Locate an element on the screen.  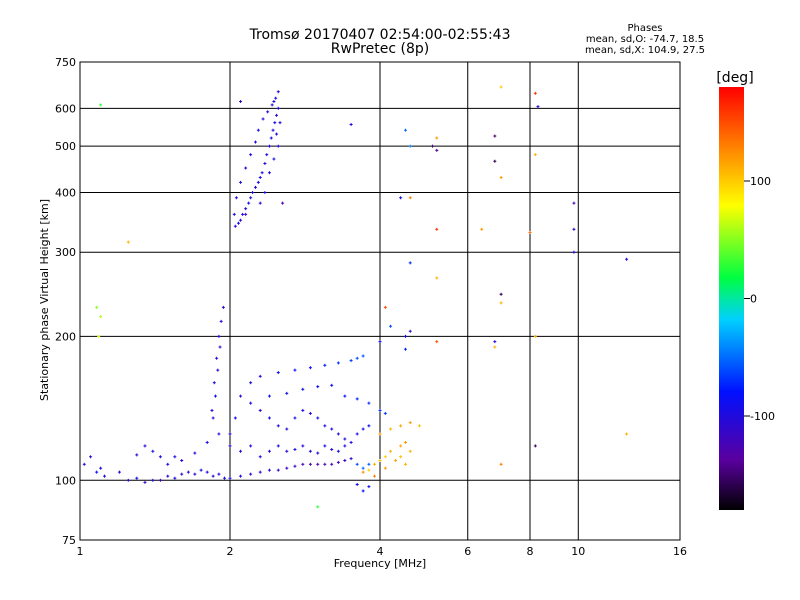
y-tick-label: 300 is located at coordinates (65, 252).